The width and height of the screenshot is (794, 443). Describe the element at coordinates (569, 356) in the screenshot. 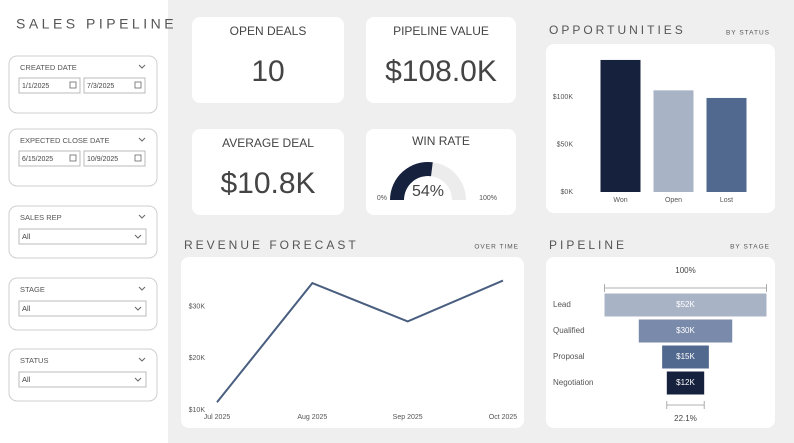

I see `funnel-category: Proposal` at that location.